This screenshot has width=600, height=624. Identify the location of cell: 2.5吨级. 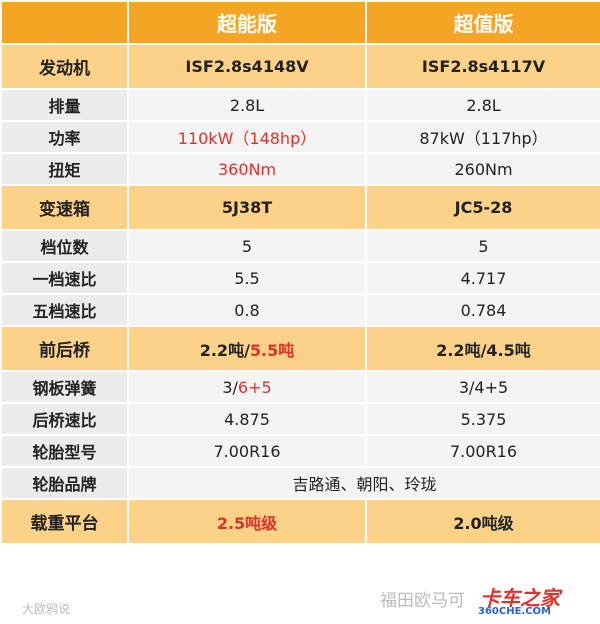
(247, 521).